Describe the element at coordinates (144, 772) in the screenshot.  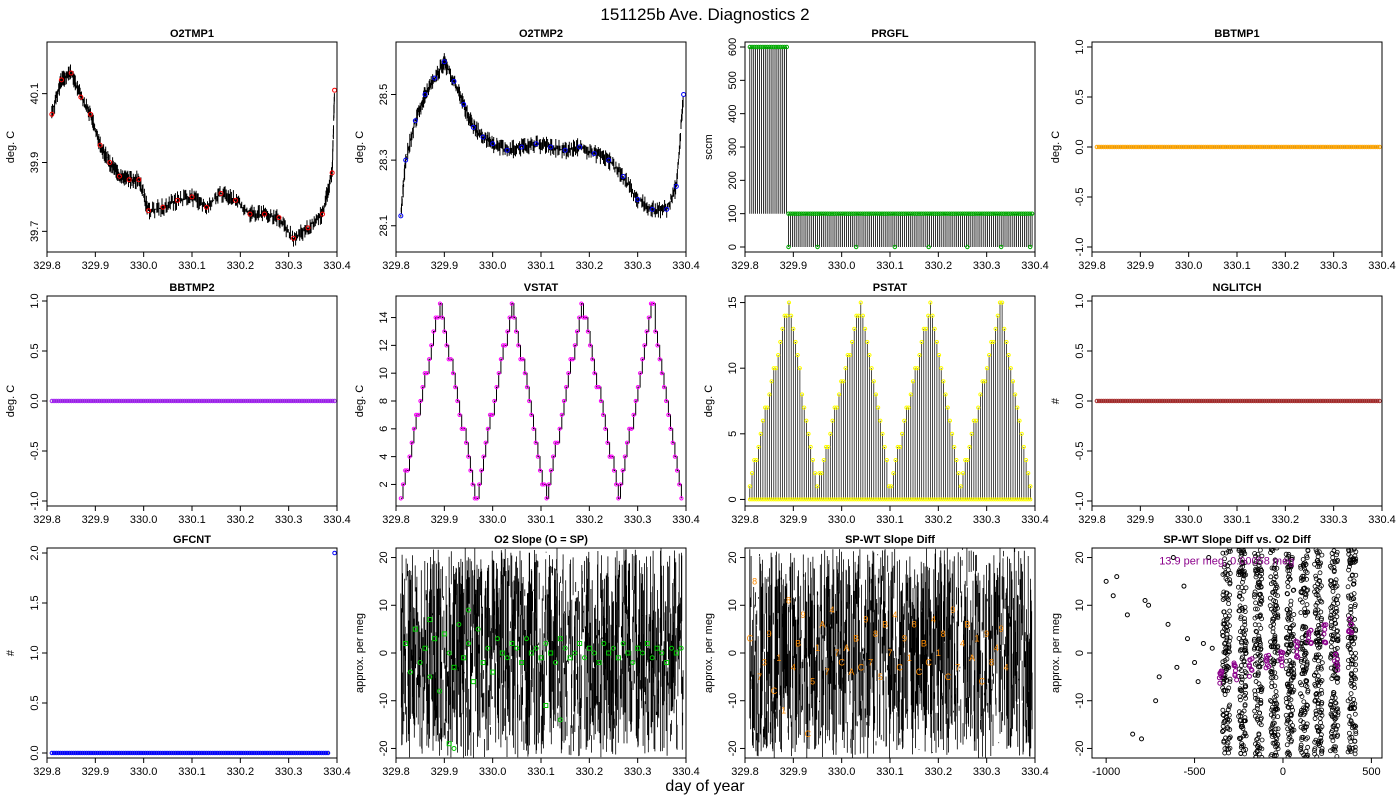
I see `x-tick-label: 330.0` at that location.